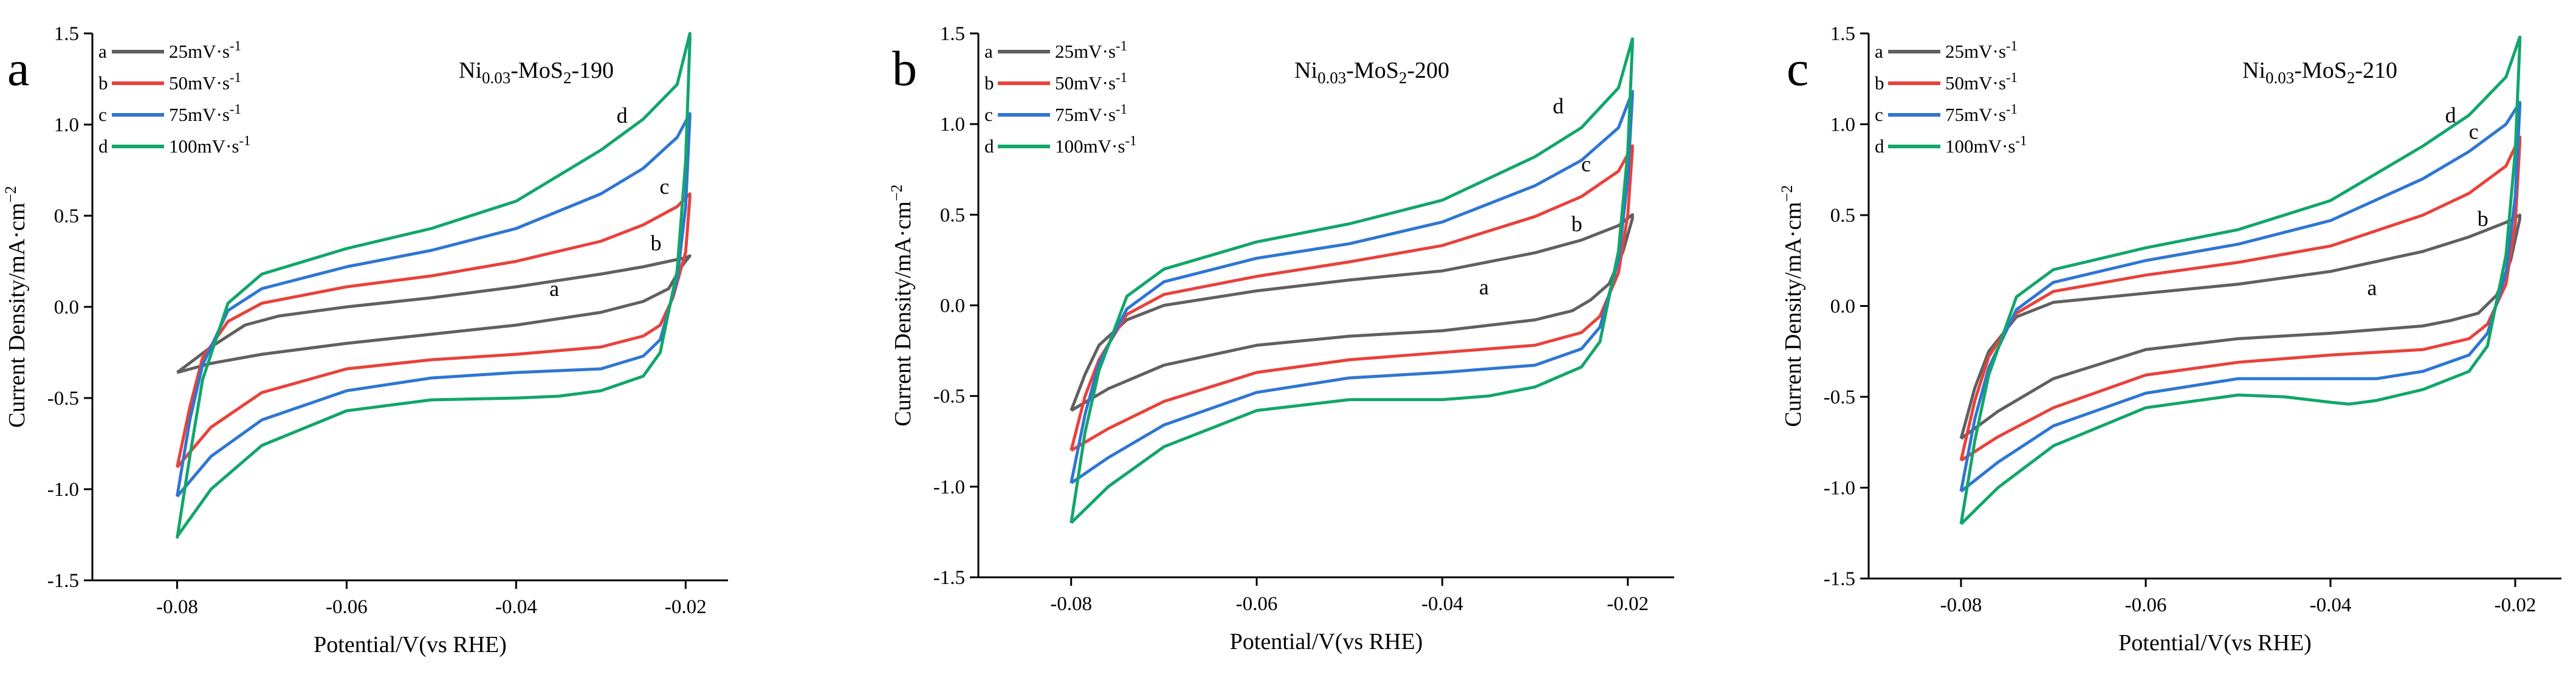 This screenshot has width=2576, height=680. Describe the element at coordinates (1371, 72) in the screenshot. I see `plot-title: Ni0.03-MoS2-200` at that location.